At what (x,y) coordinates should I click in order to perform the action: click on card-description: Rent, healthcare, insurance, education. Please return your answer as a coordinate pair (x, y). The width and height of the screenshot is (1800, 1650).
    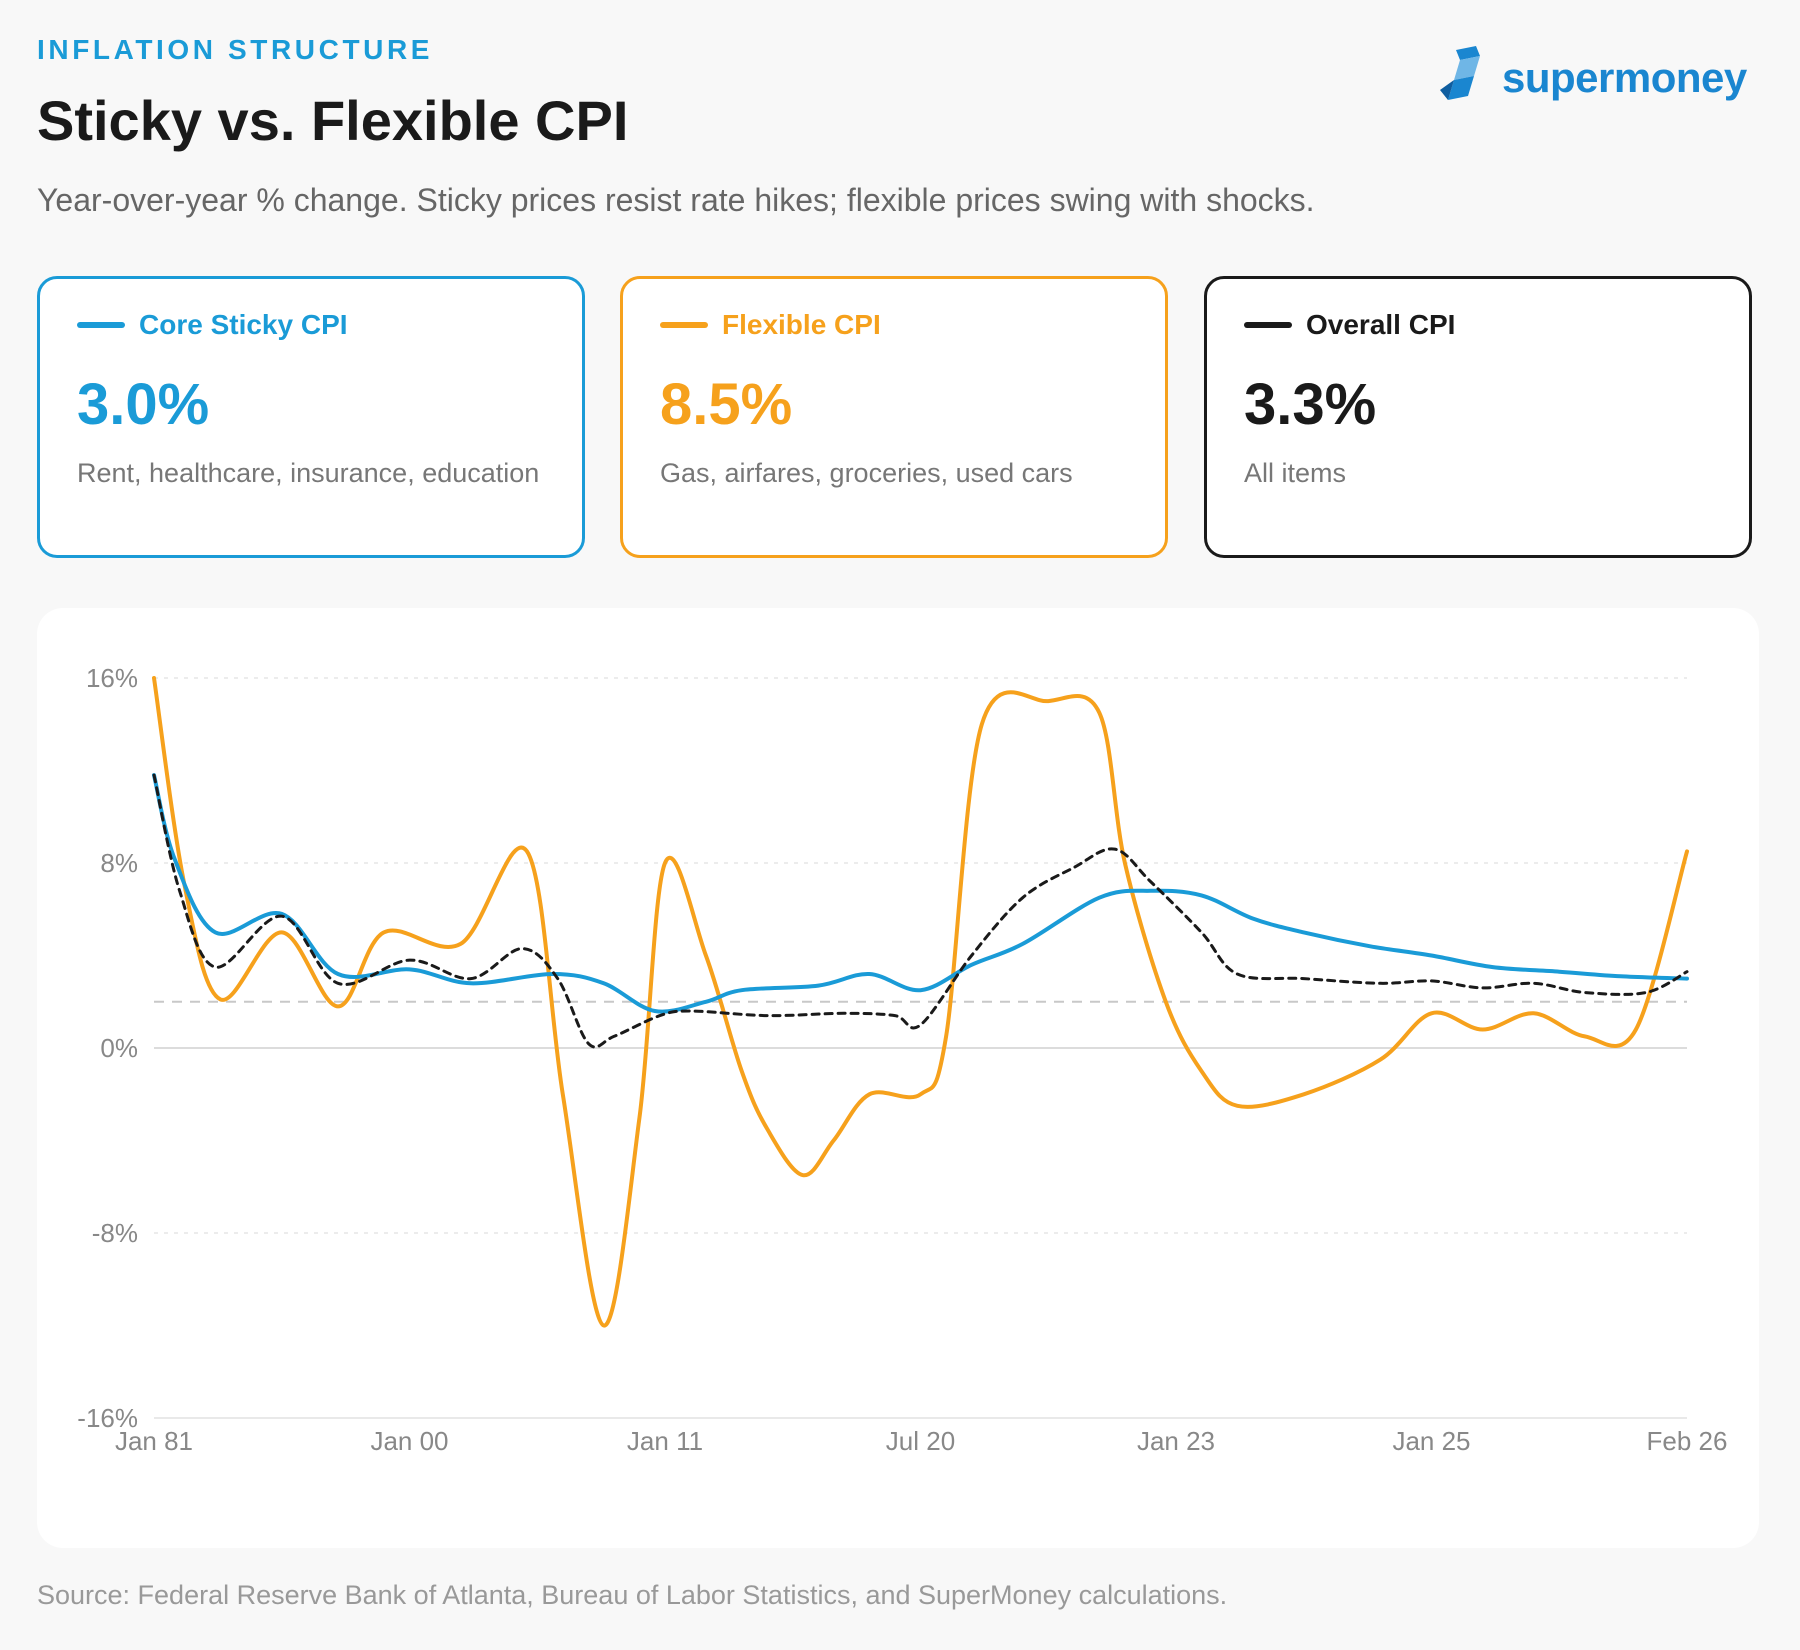
    Looking at the image, I should click on (308, 473).